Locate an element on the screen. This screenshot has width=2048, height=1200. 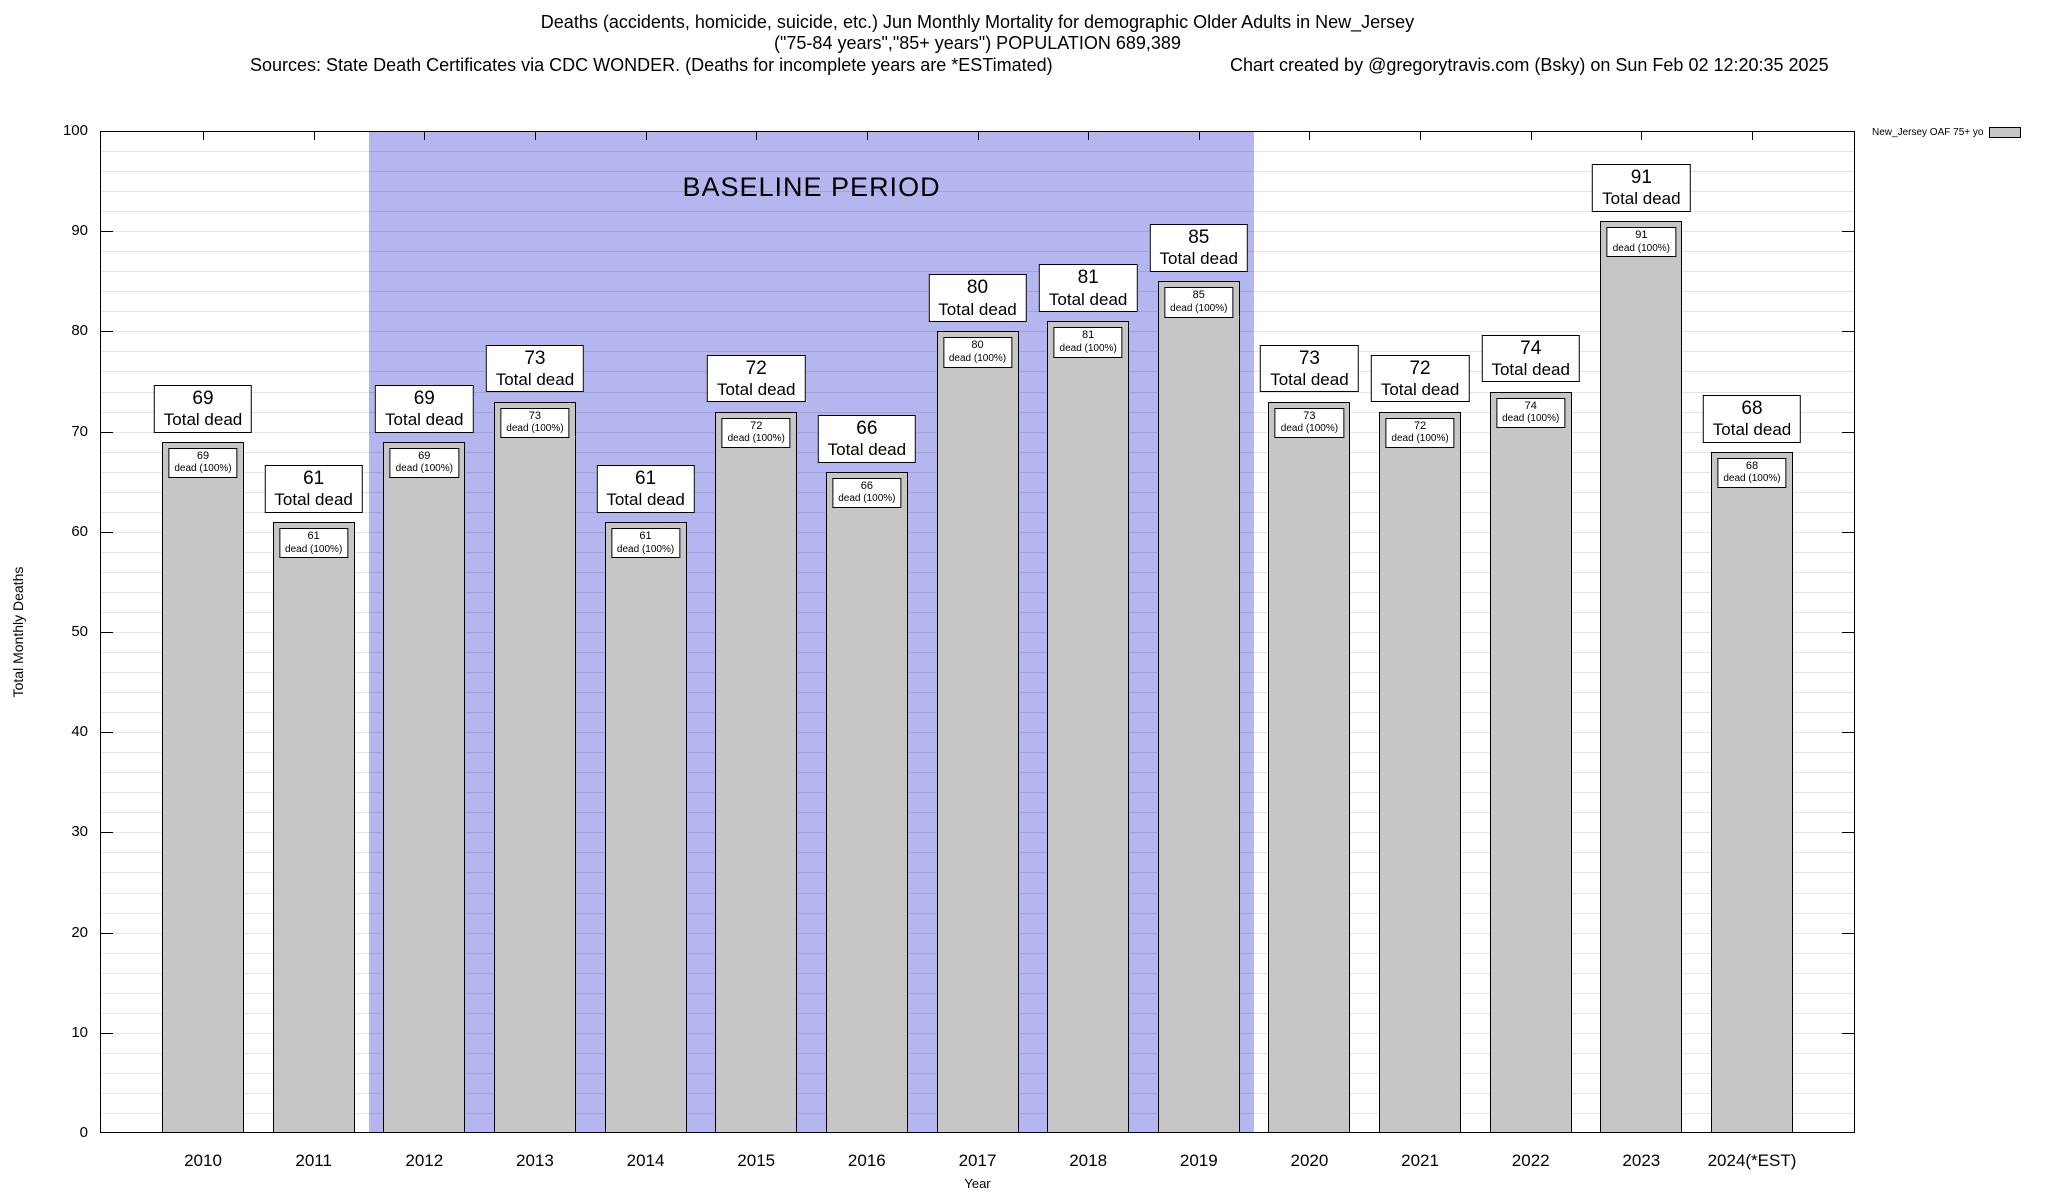
bar-total-label: 85 Total dead is located at coordinates (1199, 248).